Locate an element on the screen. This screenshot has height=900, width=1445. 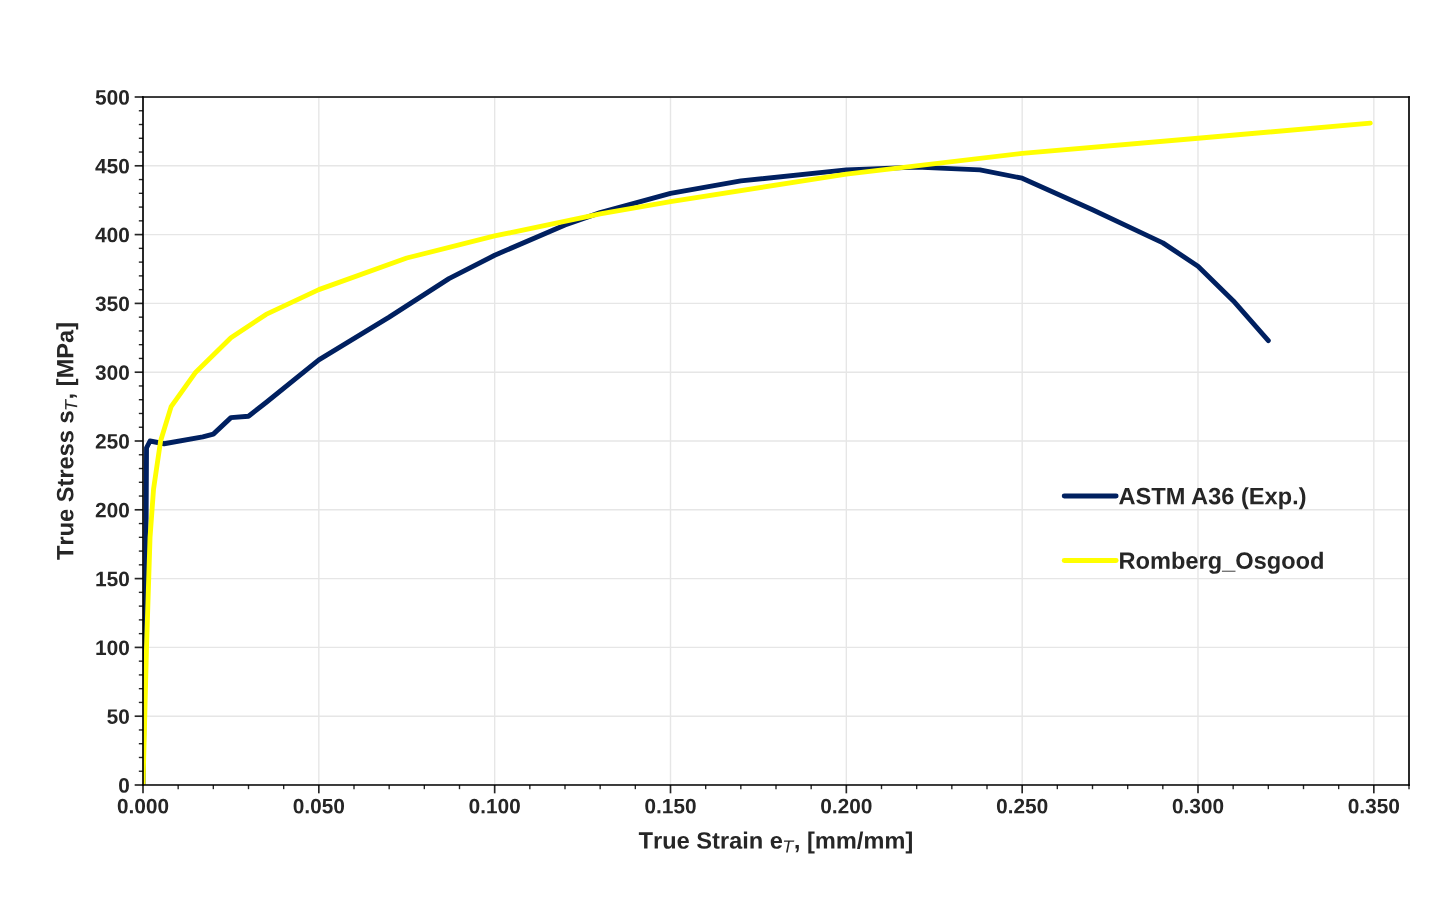
x-tick-label: 0.200 is located at coordinates (846, 806).